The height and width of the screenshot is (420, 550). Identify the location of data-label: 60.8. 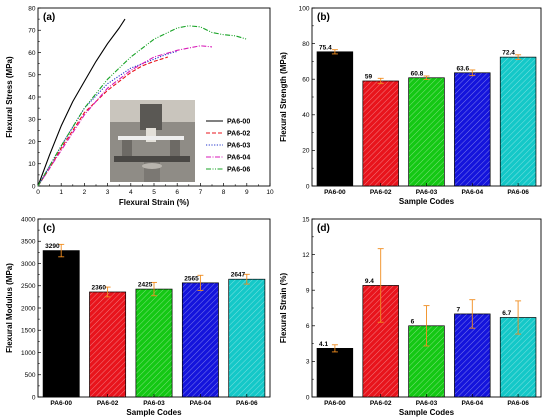
(417, 73).